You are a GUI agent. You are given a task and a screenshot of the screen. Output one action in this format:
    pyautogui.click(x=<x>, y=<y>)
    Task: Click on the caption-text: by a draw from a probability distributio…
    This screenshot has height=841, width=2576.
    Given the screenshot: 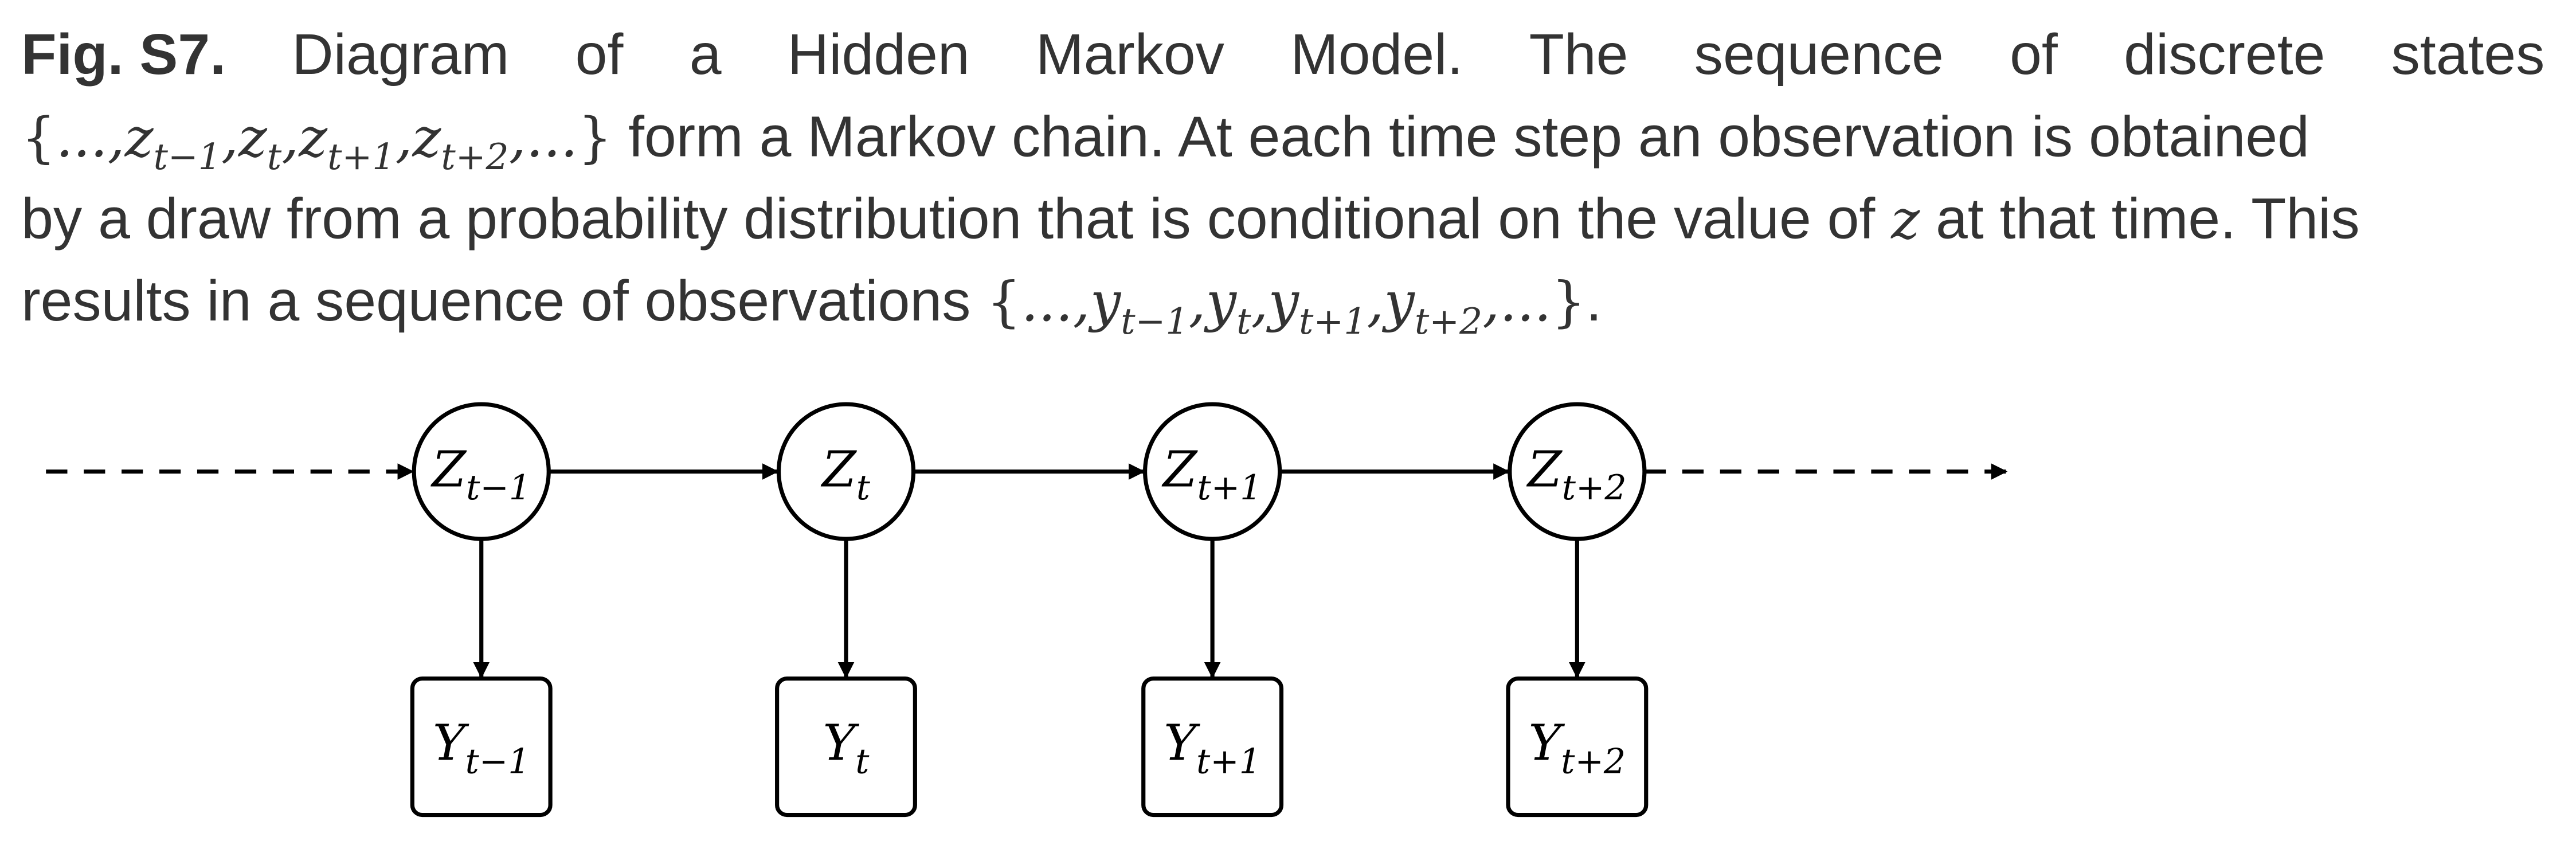 What is the action you would take?
    pyautogui.click(x=948, y=219)
    